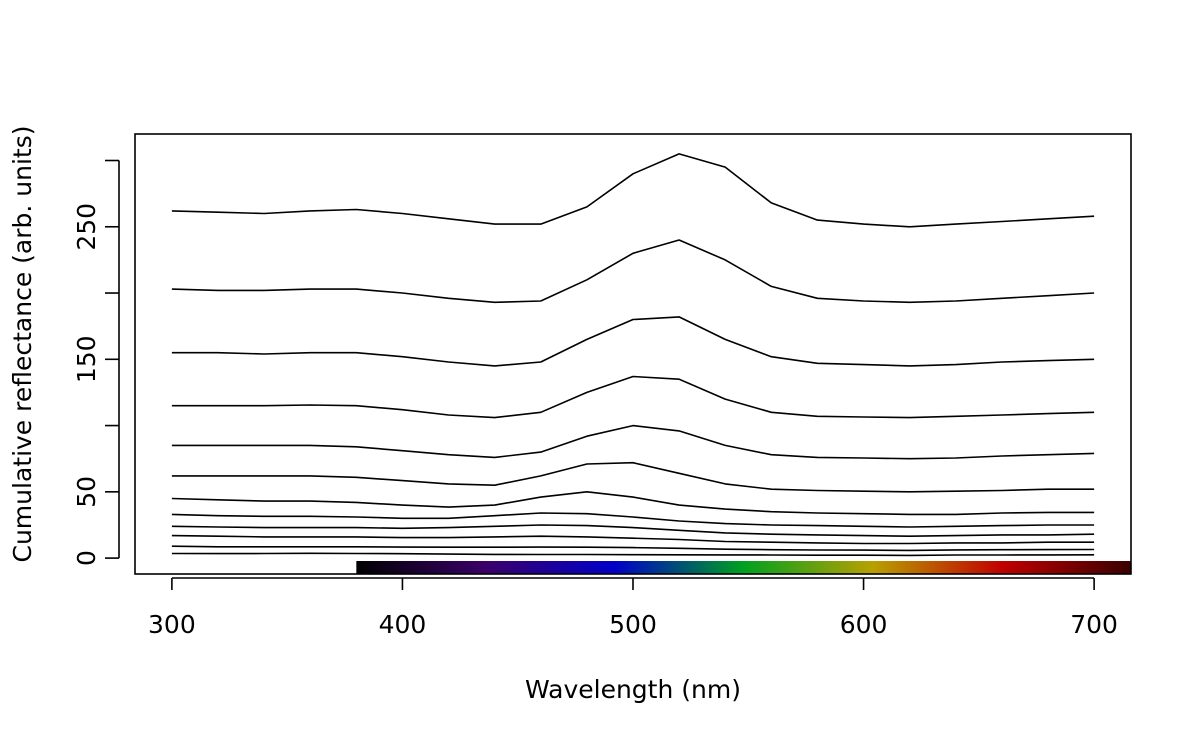 Image resolution: width=1200 pixels, height=742 pixels. Describe the element at coordinates (86, 492) in the screenshot. I see `y-tick-label: 50` at that location.